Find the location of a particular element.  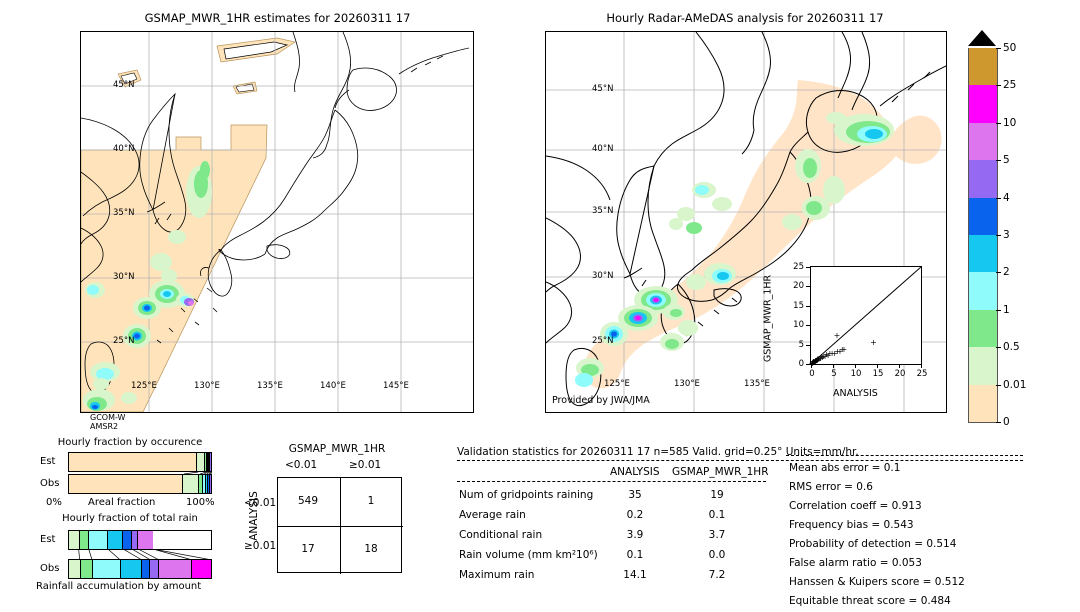

left-lon-label-145e: 145°E is located at coordinates (396, 386).